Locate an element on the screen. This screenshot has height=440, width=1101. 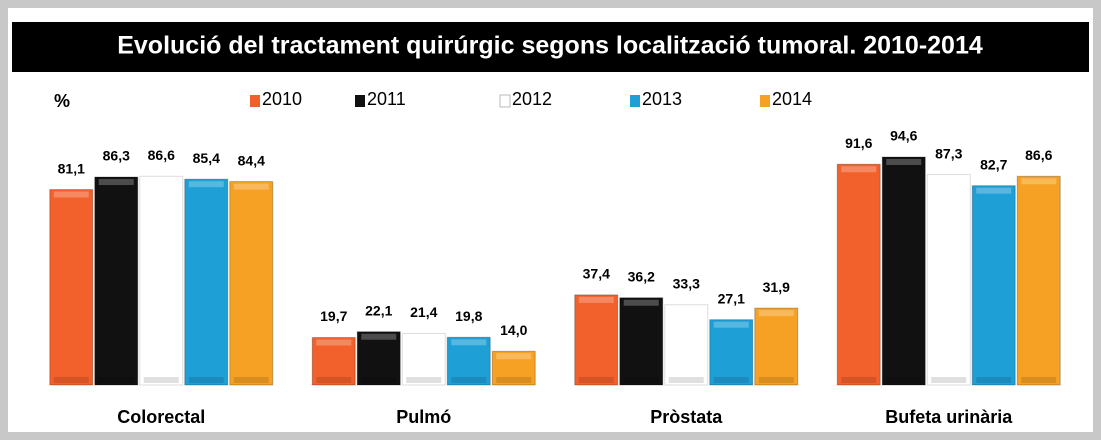
legend-label: 2010 is located at coordinates (282, 99).